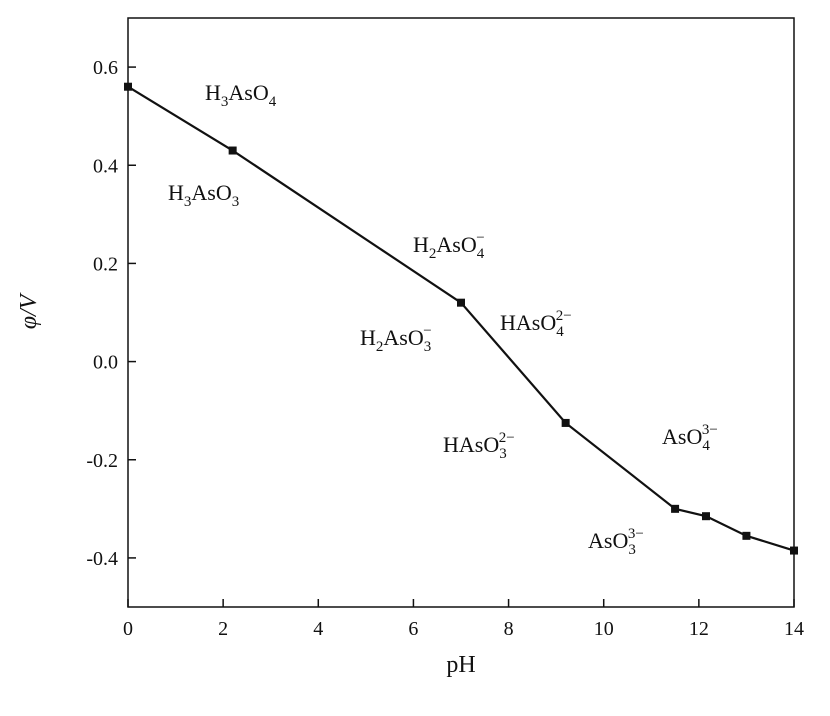 The height and width of the screenshot is (716, 830). I want to click on annotation: AsO3​3−​, so click(616, 542).